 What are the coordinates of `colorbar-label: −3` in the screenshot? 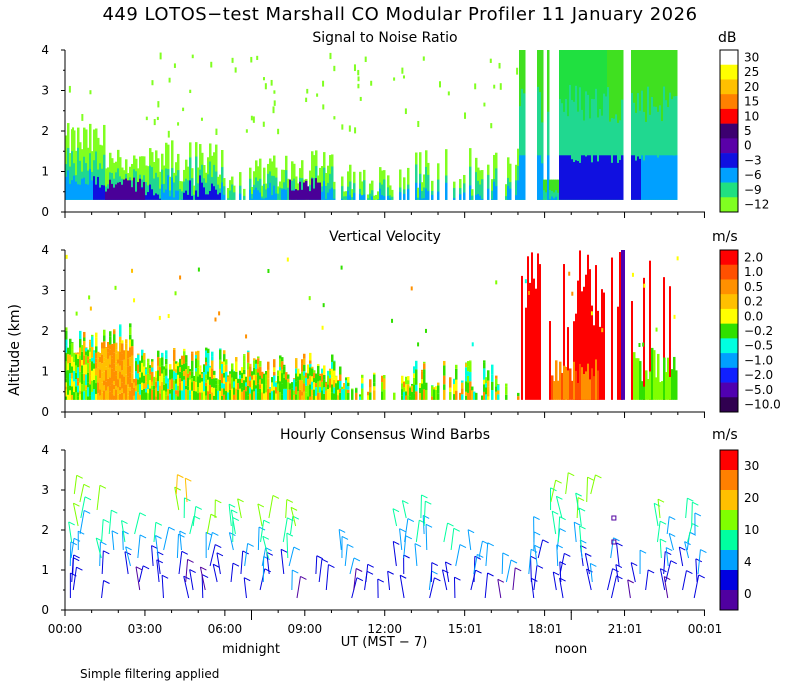 It's located at (753, 160).